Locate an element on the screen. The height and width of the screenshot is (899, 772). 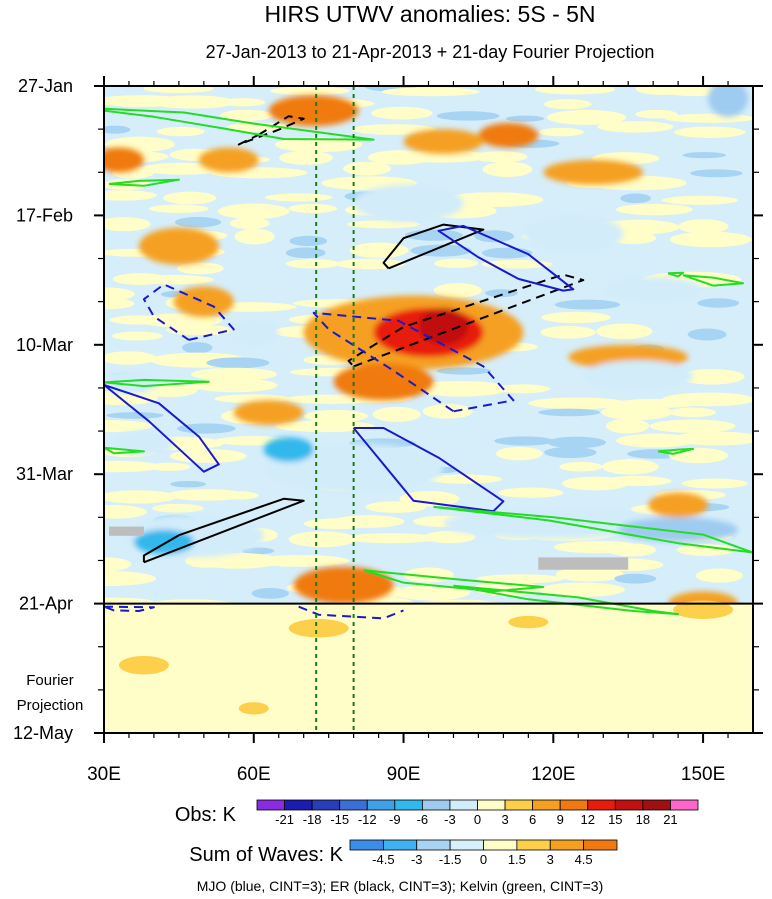
projection-background is located at coordinates (428, 668).